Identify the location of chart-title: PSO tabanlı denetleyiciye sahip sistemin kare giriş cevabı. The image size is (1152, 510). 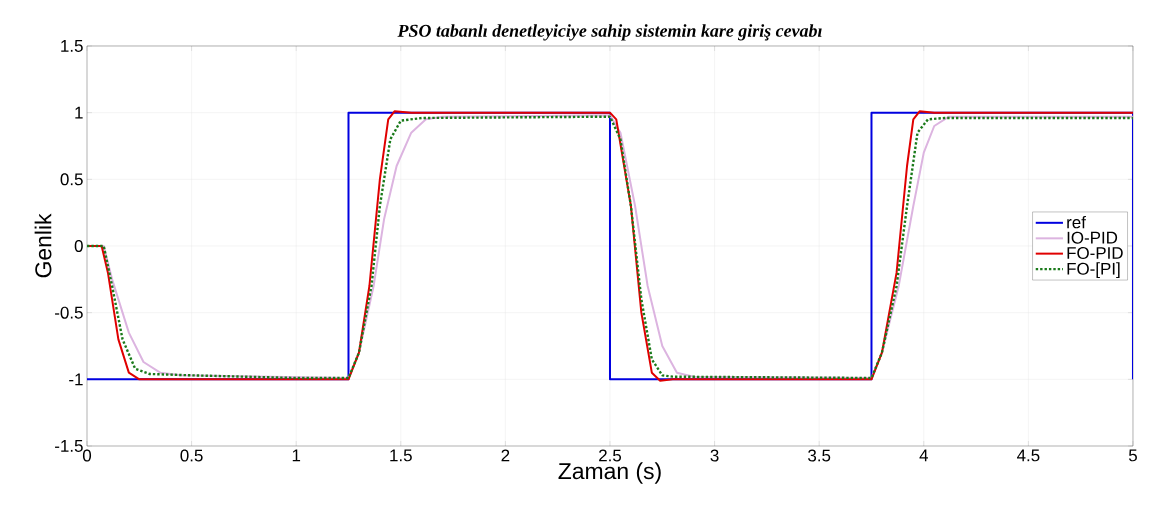
(609, 32).